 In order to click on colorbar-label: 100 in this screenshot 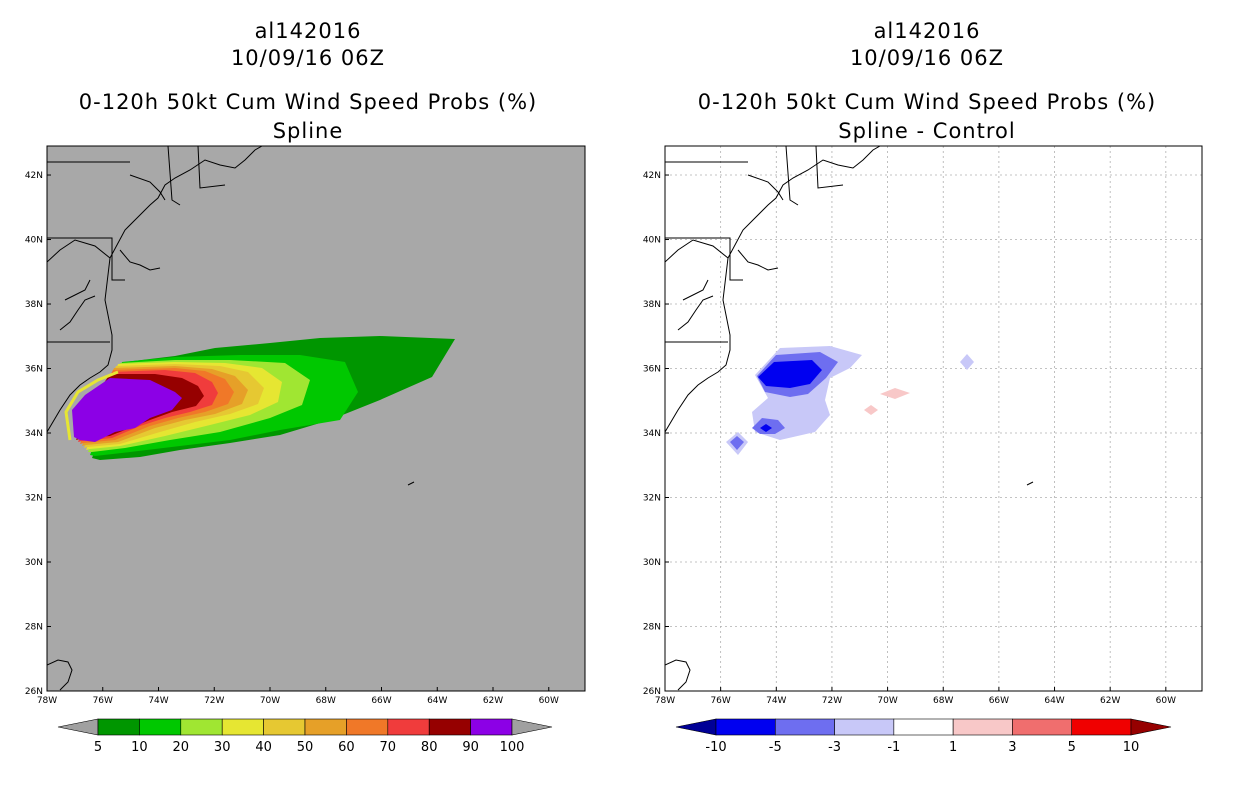, I will do `click(512, 747)`.